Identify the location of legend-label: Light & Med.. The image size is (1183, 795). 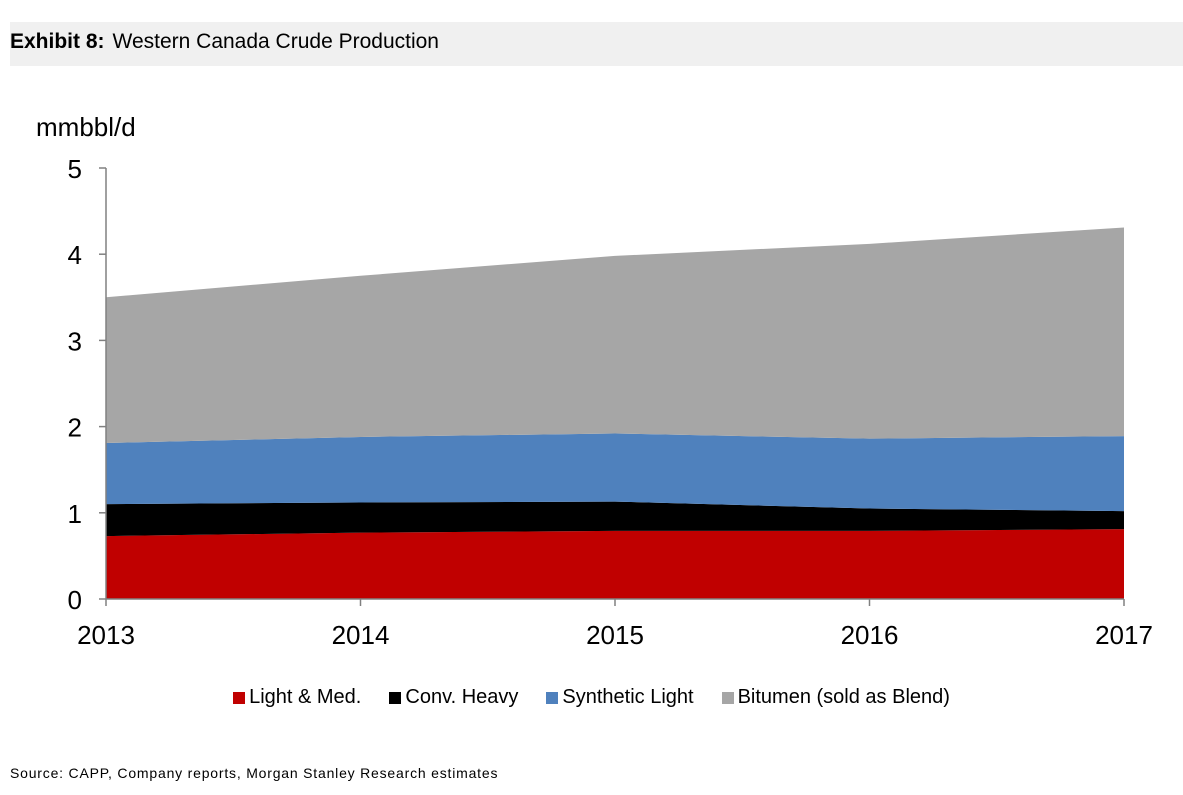
(305, 697).